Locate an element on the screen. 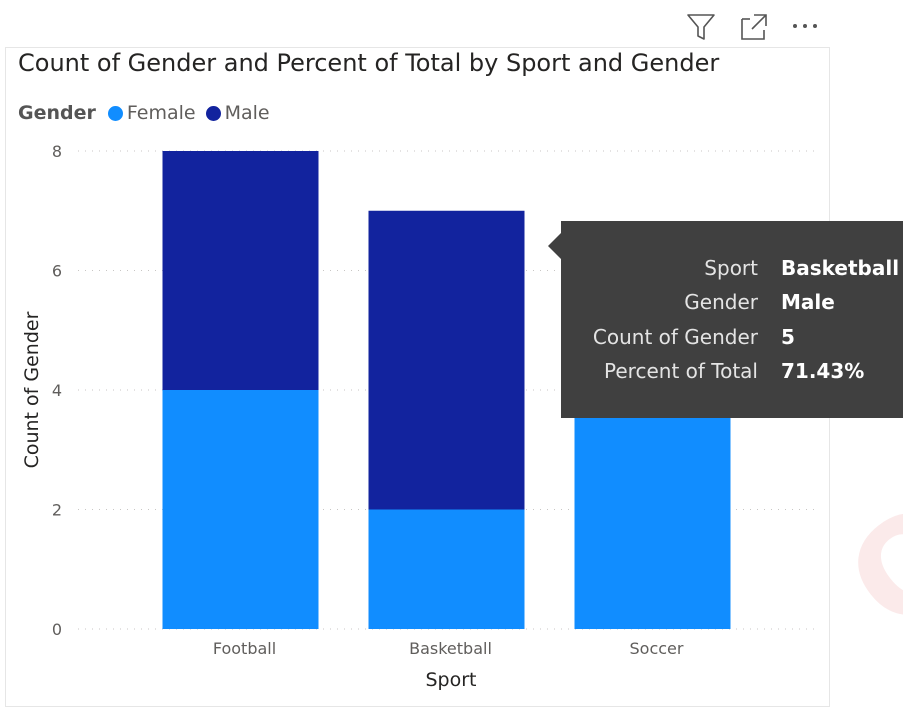 This screenshot has height=707, width=903. y-tick-label: 6 is located at coordinates (57, 271).